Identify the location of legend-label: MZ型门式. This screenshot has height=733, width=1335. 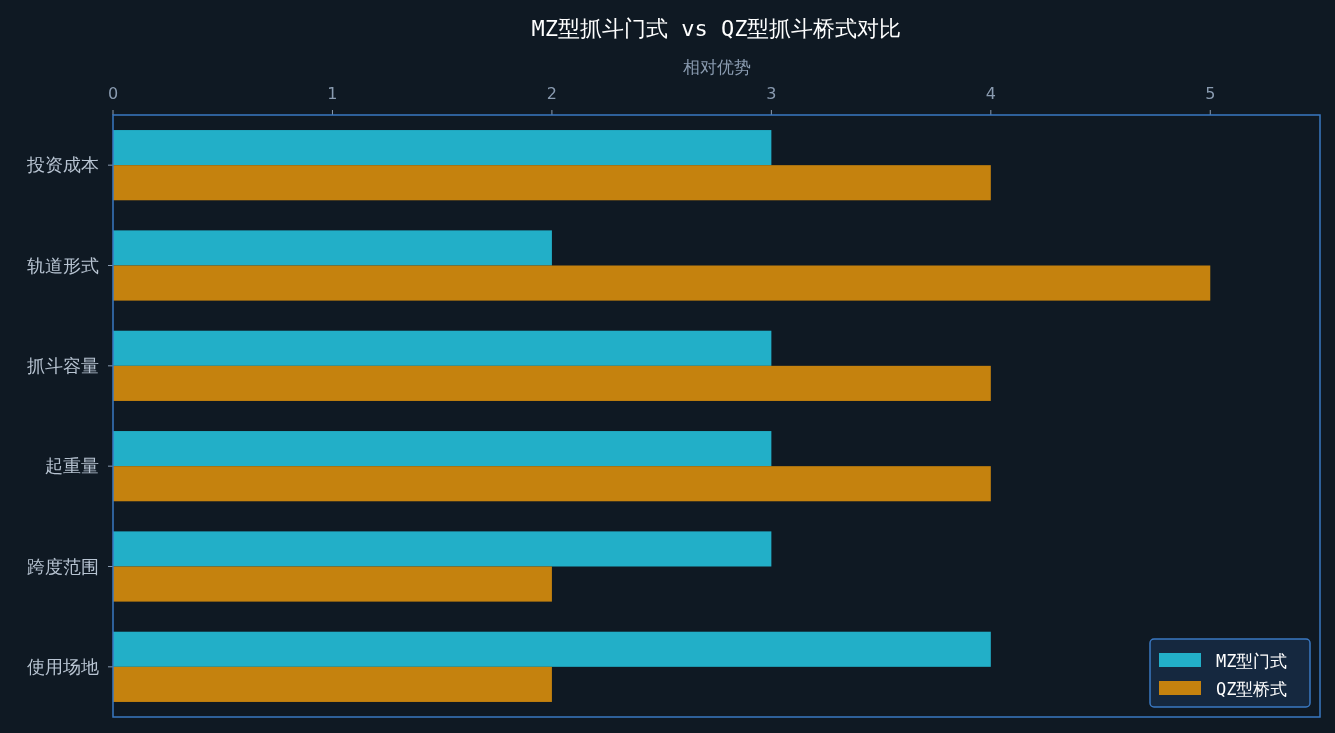
(1252, 661).